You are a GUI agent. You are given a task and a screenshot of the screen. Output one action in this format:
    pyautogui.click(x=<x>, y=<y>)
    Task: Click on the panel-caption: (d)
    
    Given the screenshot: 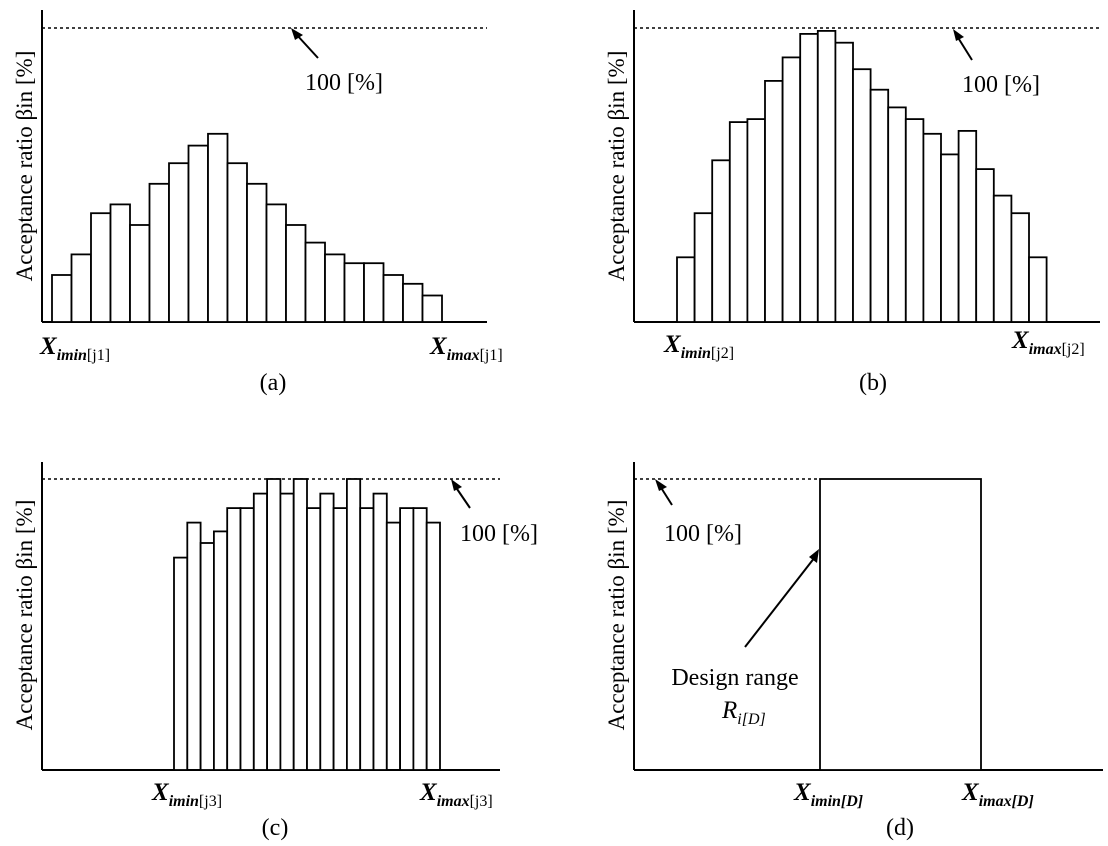 What is the action you would take?
    pyautogui.click(x=900, y=828)
    